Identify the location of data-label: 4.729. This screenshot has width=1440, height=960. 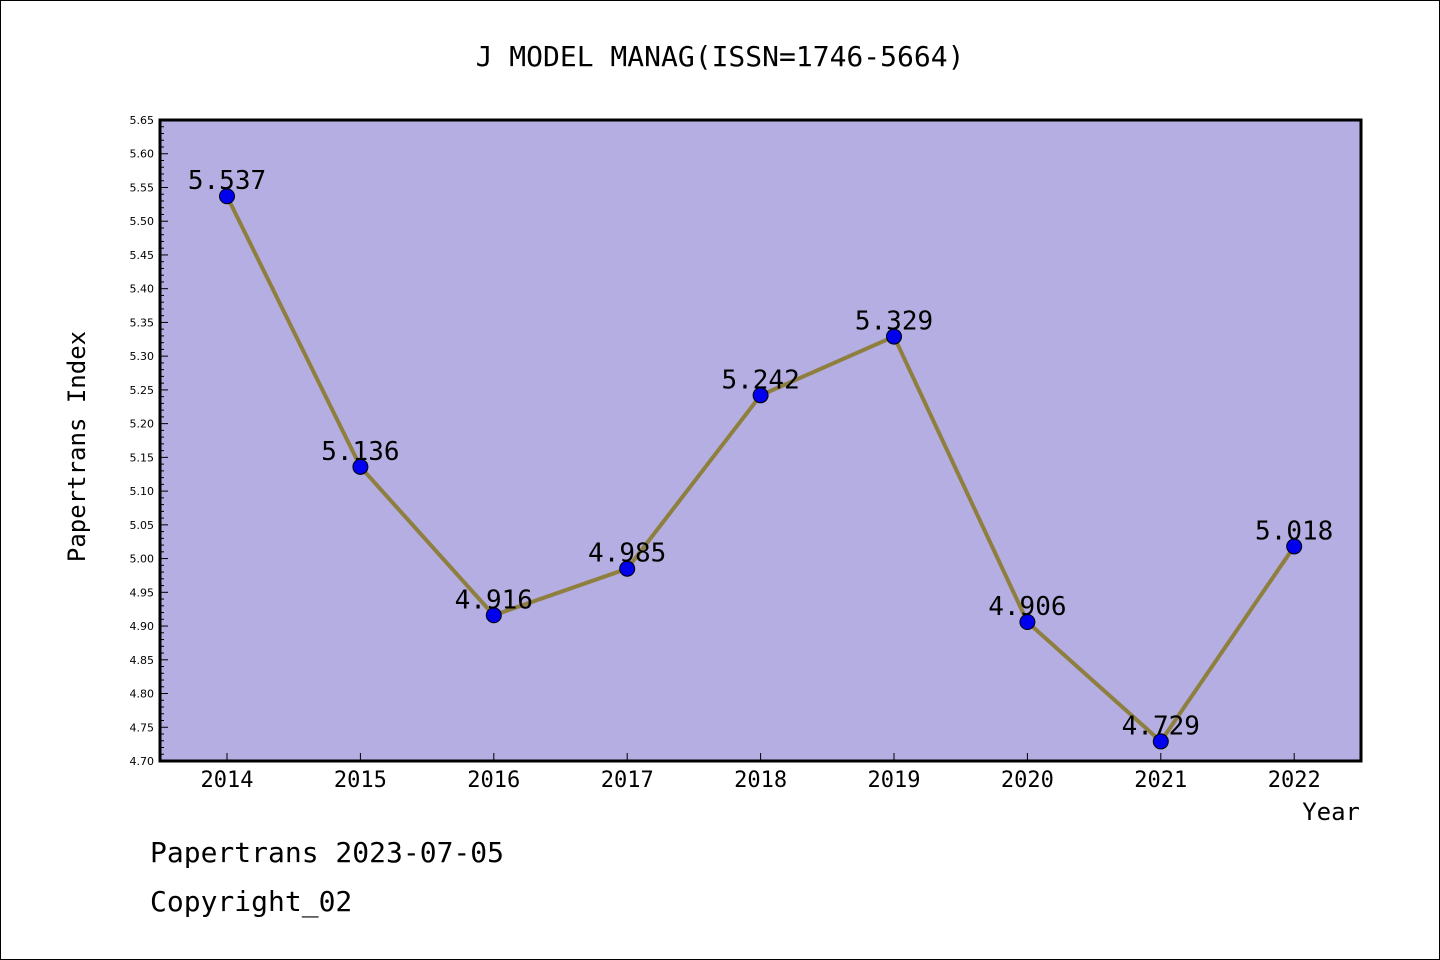
(1161, 726).